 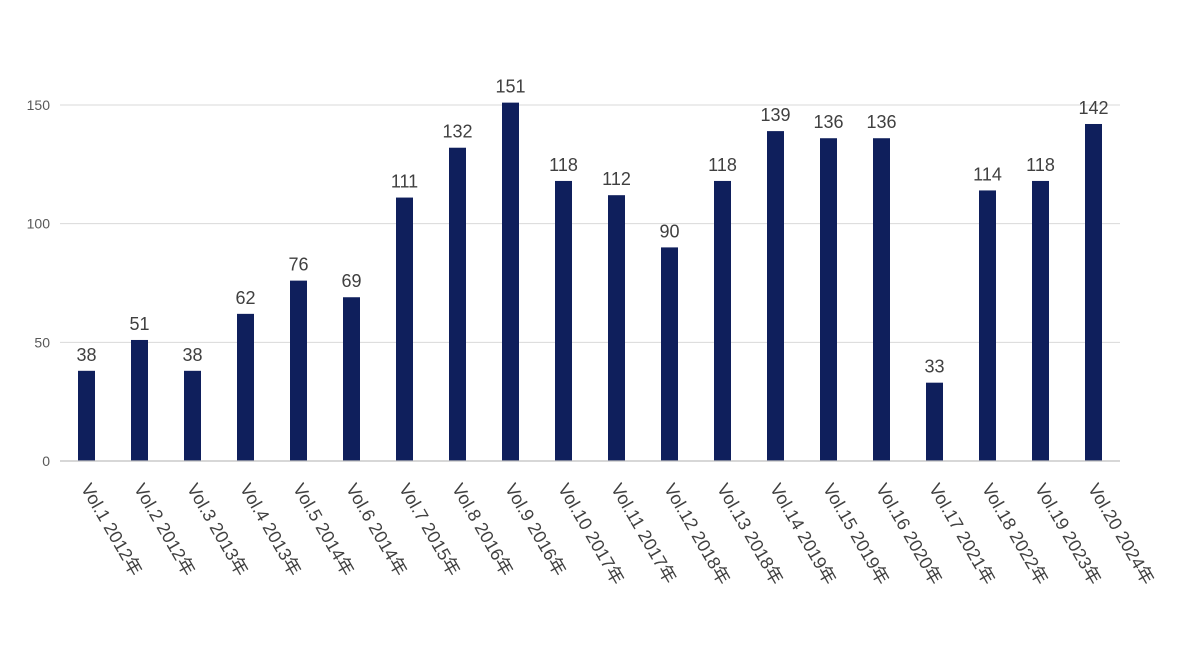 I want to click on y-tick-label: 50, so click(x=42, y=342).